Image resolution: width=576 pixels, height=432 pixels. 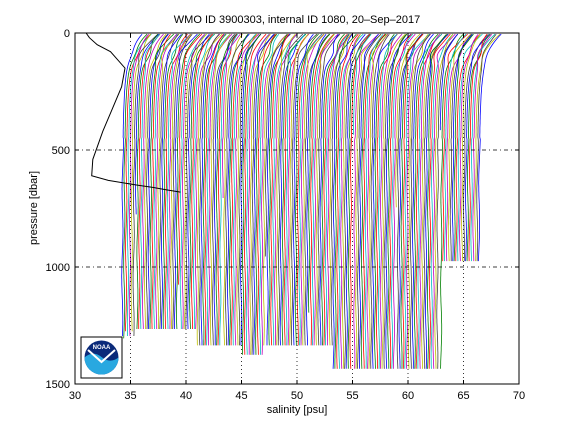 I want to click on reference-profile-line, so click(x=133, y=112).